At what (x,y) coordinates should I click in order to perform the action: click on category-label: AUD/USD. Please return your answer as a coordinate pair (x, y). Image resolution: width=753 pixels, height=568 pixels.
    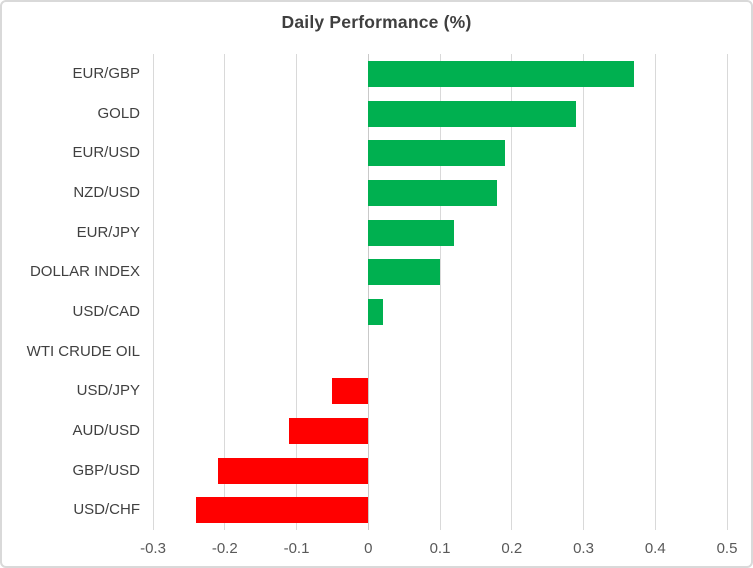
    Looking at the image, I should click on (106, 430).